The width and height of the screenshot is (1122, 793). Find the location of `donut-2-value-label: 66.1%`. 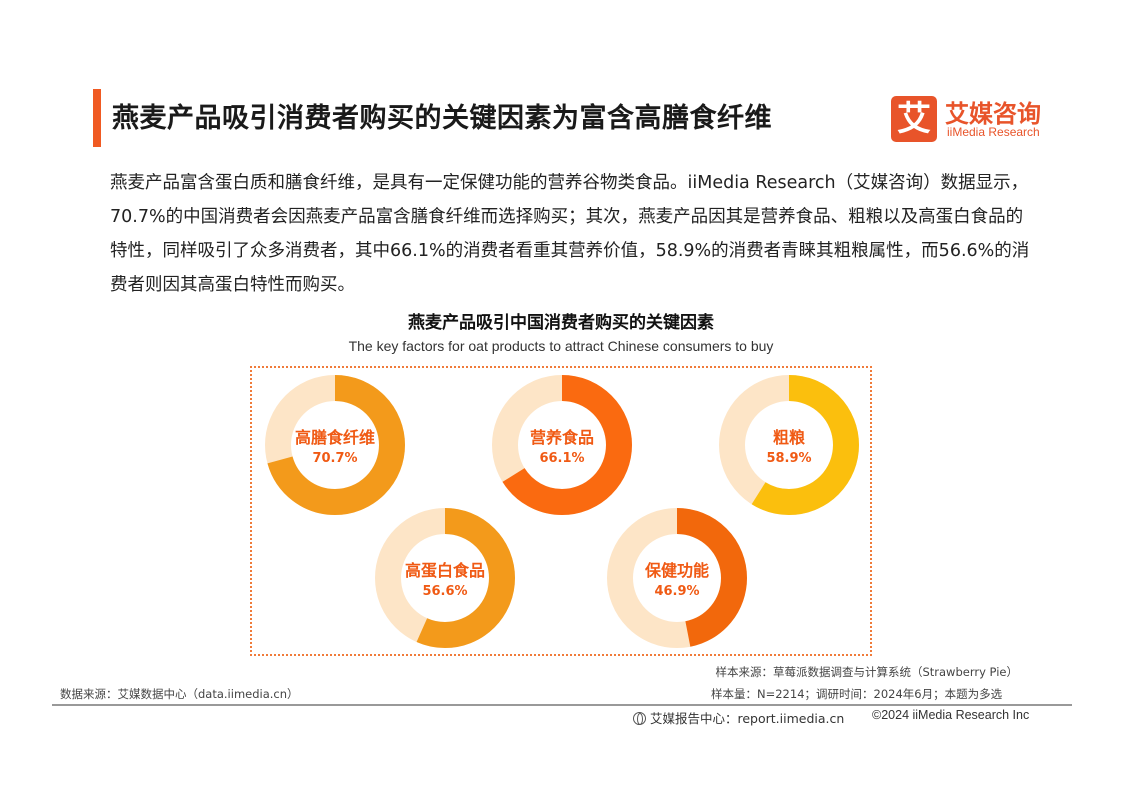

donut-2-value-label: 66.1% is located at coordinates (561, 458).